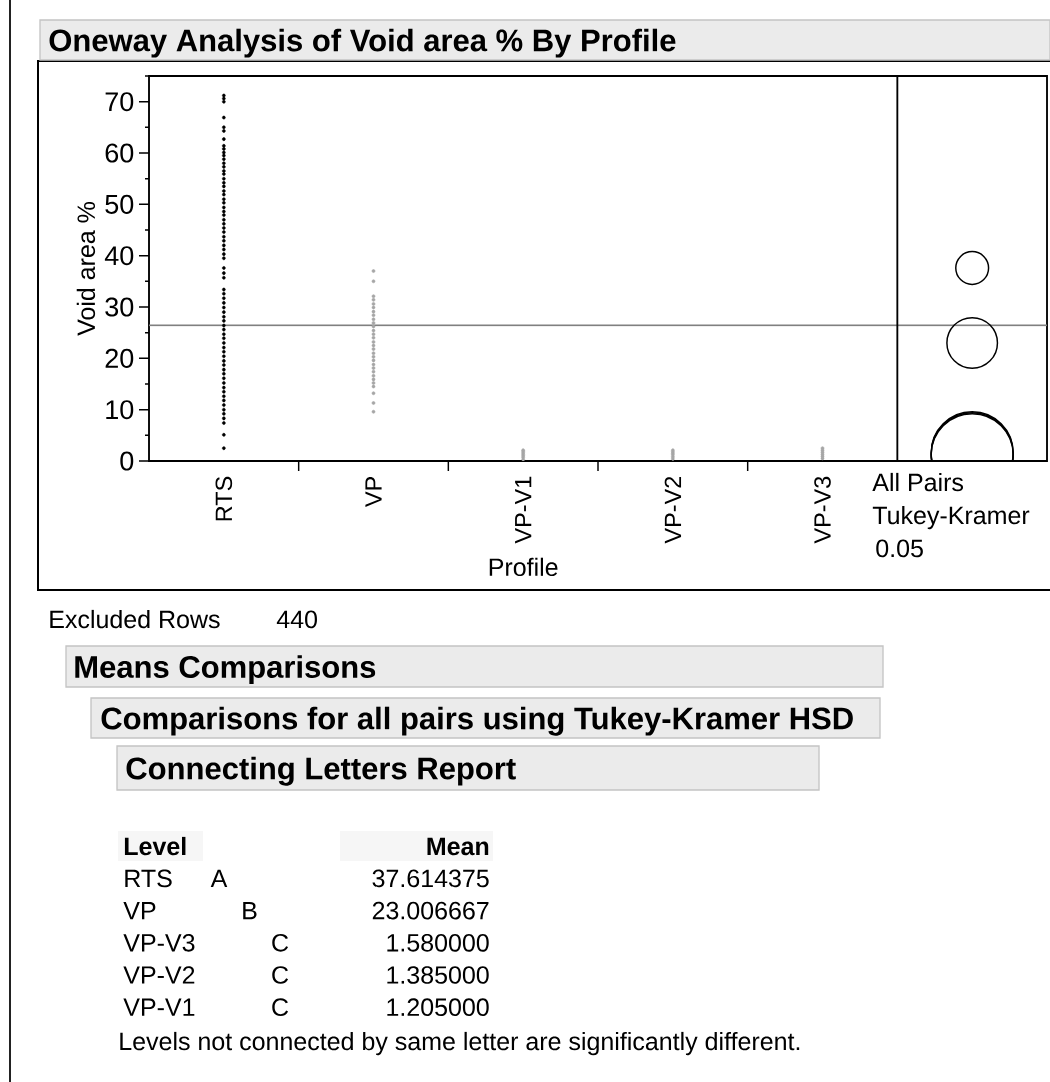 This screenshot has width=1050, height=1082. Describe the element at coordinates (219, 878) in the screenshot. I see `text: A` at that location.